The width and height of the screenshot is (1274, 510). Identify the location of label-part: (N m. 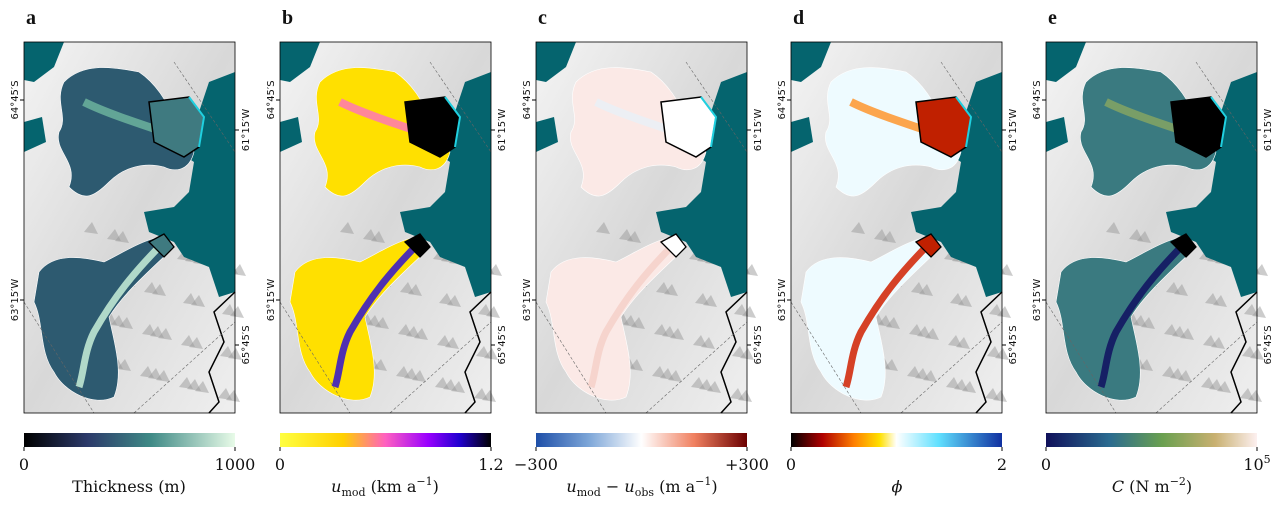
(1147, 486).